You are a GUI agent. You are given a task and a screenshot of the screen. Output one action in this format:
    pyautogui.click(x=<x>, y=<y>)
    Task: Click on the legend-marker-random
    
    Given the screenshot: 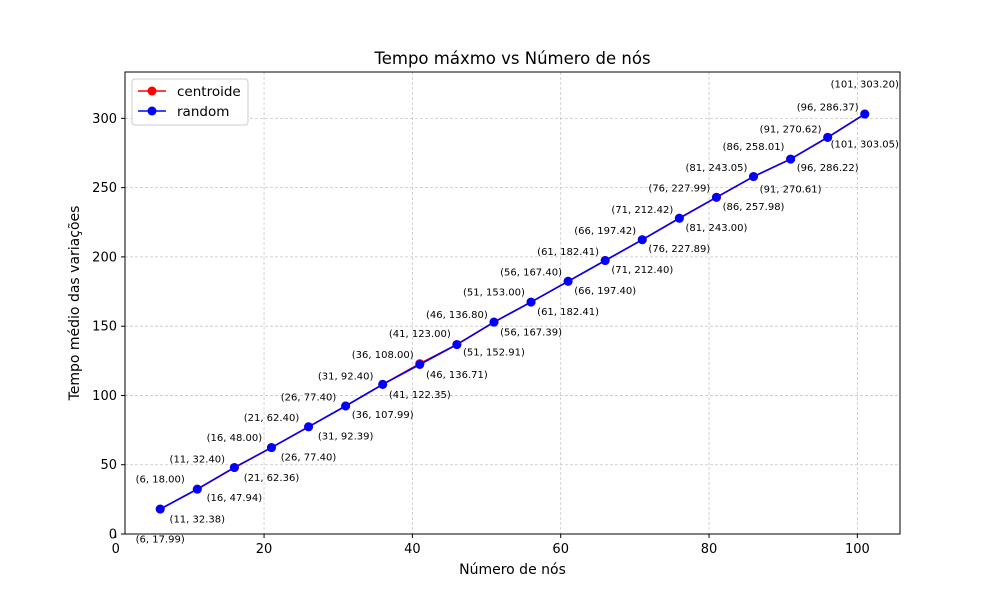 What is the action you would take?
    pyautogui.click(x=152, y=111)
    